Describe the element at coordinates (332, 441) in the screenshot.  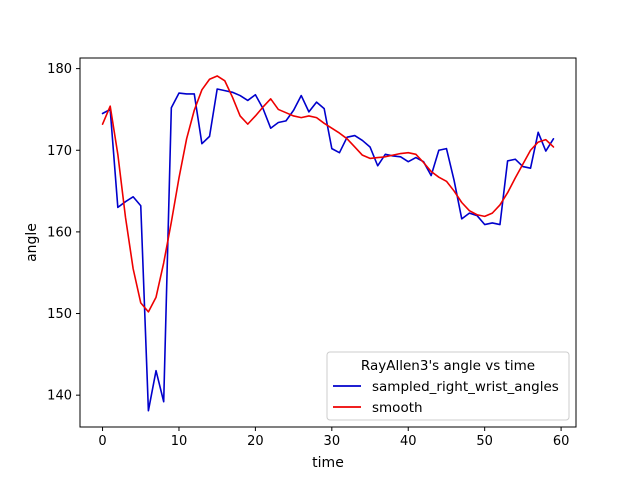
I see `x-tick-label: 30` at that location.